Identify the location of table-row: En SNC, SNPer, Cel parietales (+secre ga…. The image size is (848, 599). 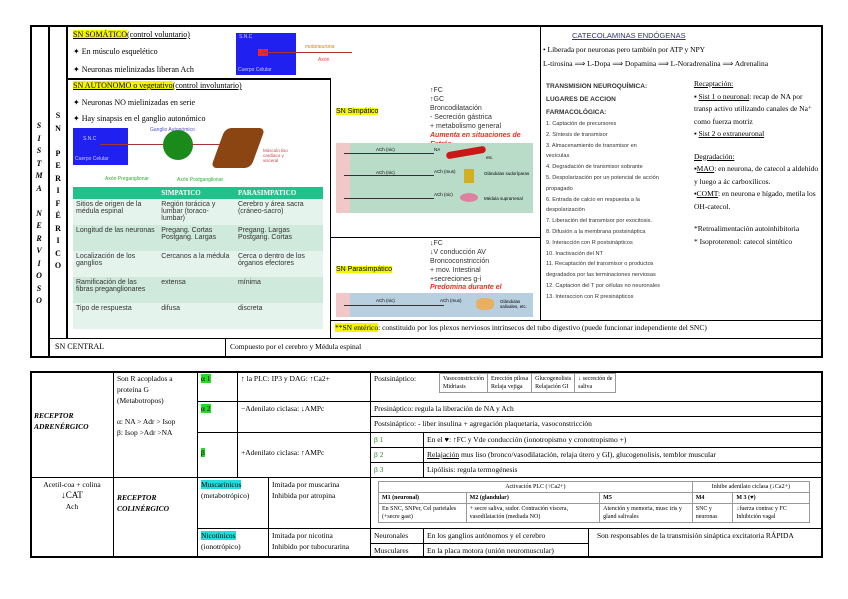
(594, 513).